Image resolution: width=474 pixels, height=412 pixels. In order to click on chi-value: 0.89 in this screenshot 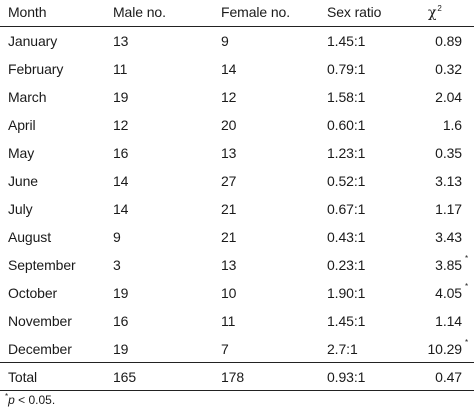, I will do `click(448, 41)`.